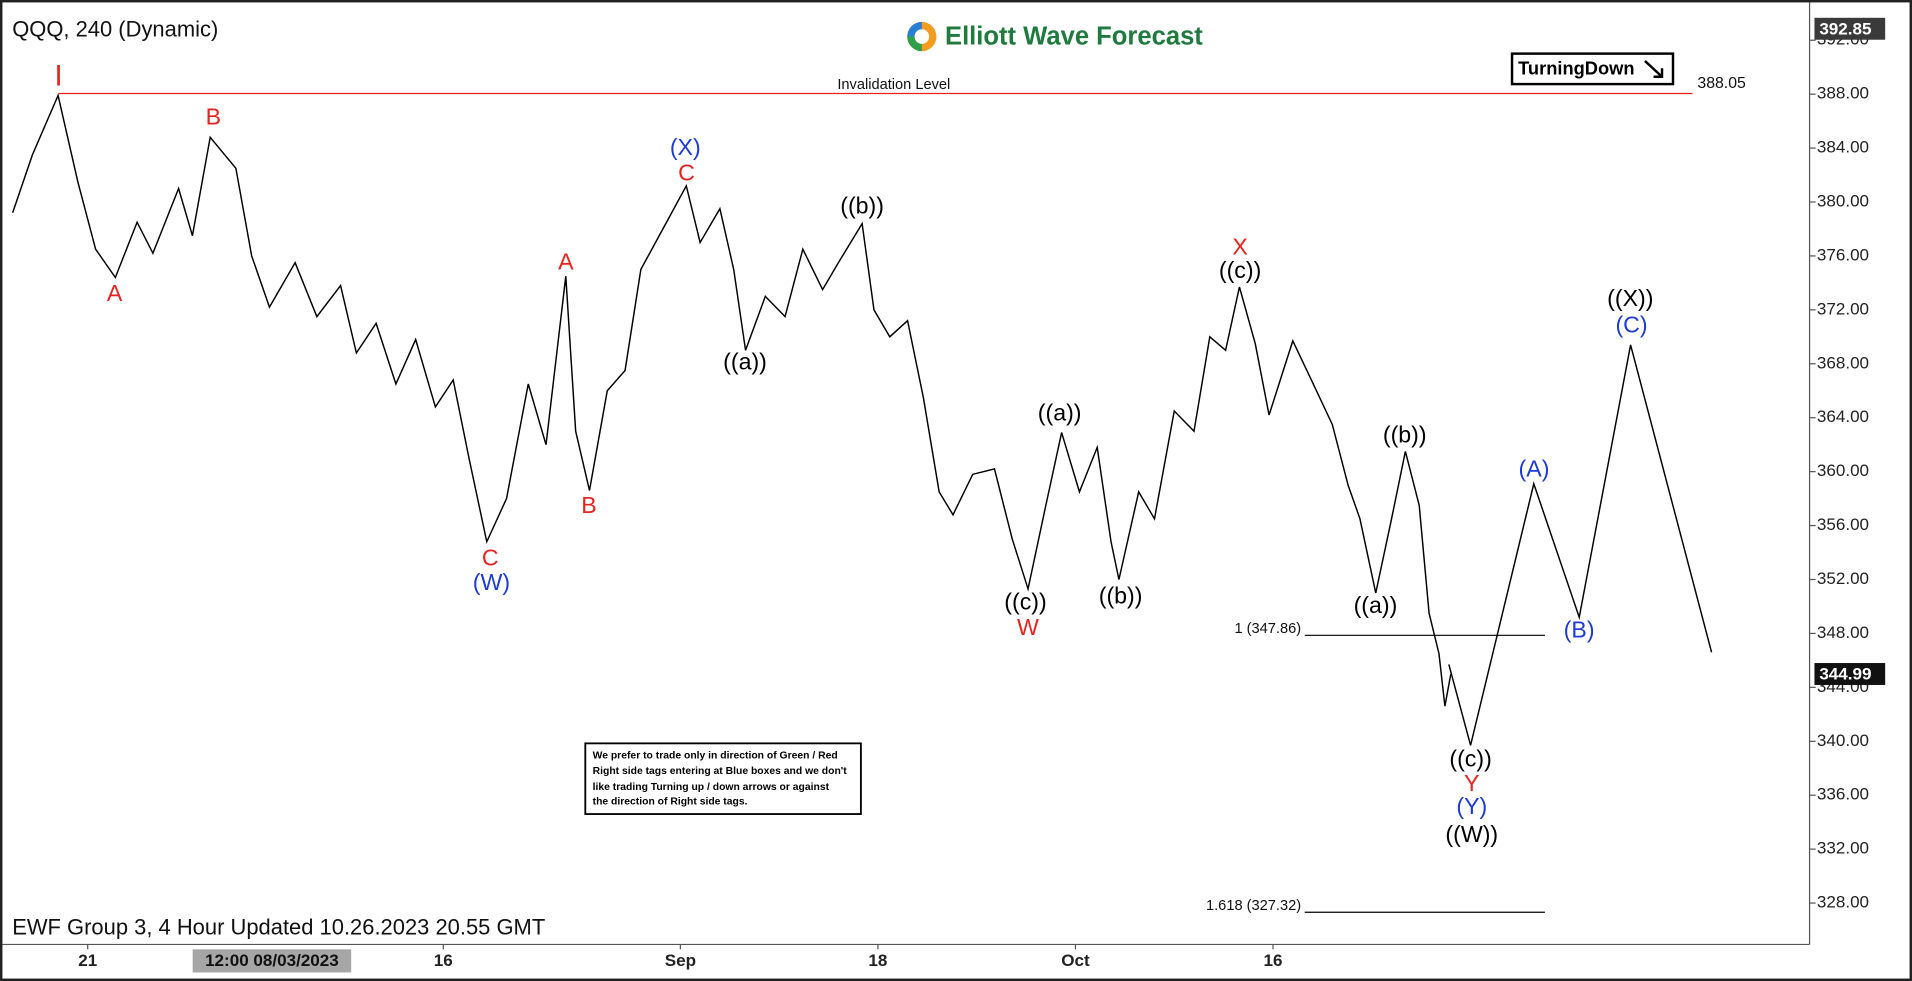 Image resolution: width=1912 pixels, height=981 pixels. I want to click on note-box, so click(723, 778).